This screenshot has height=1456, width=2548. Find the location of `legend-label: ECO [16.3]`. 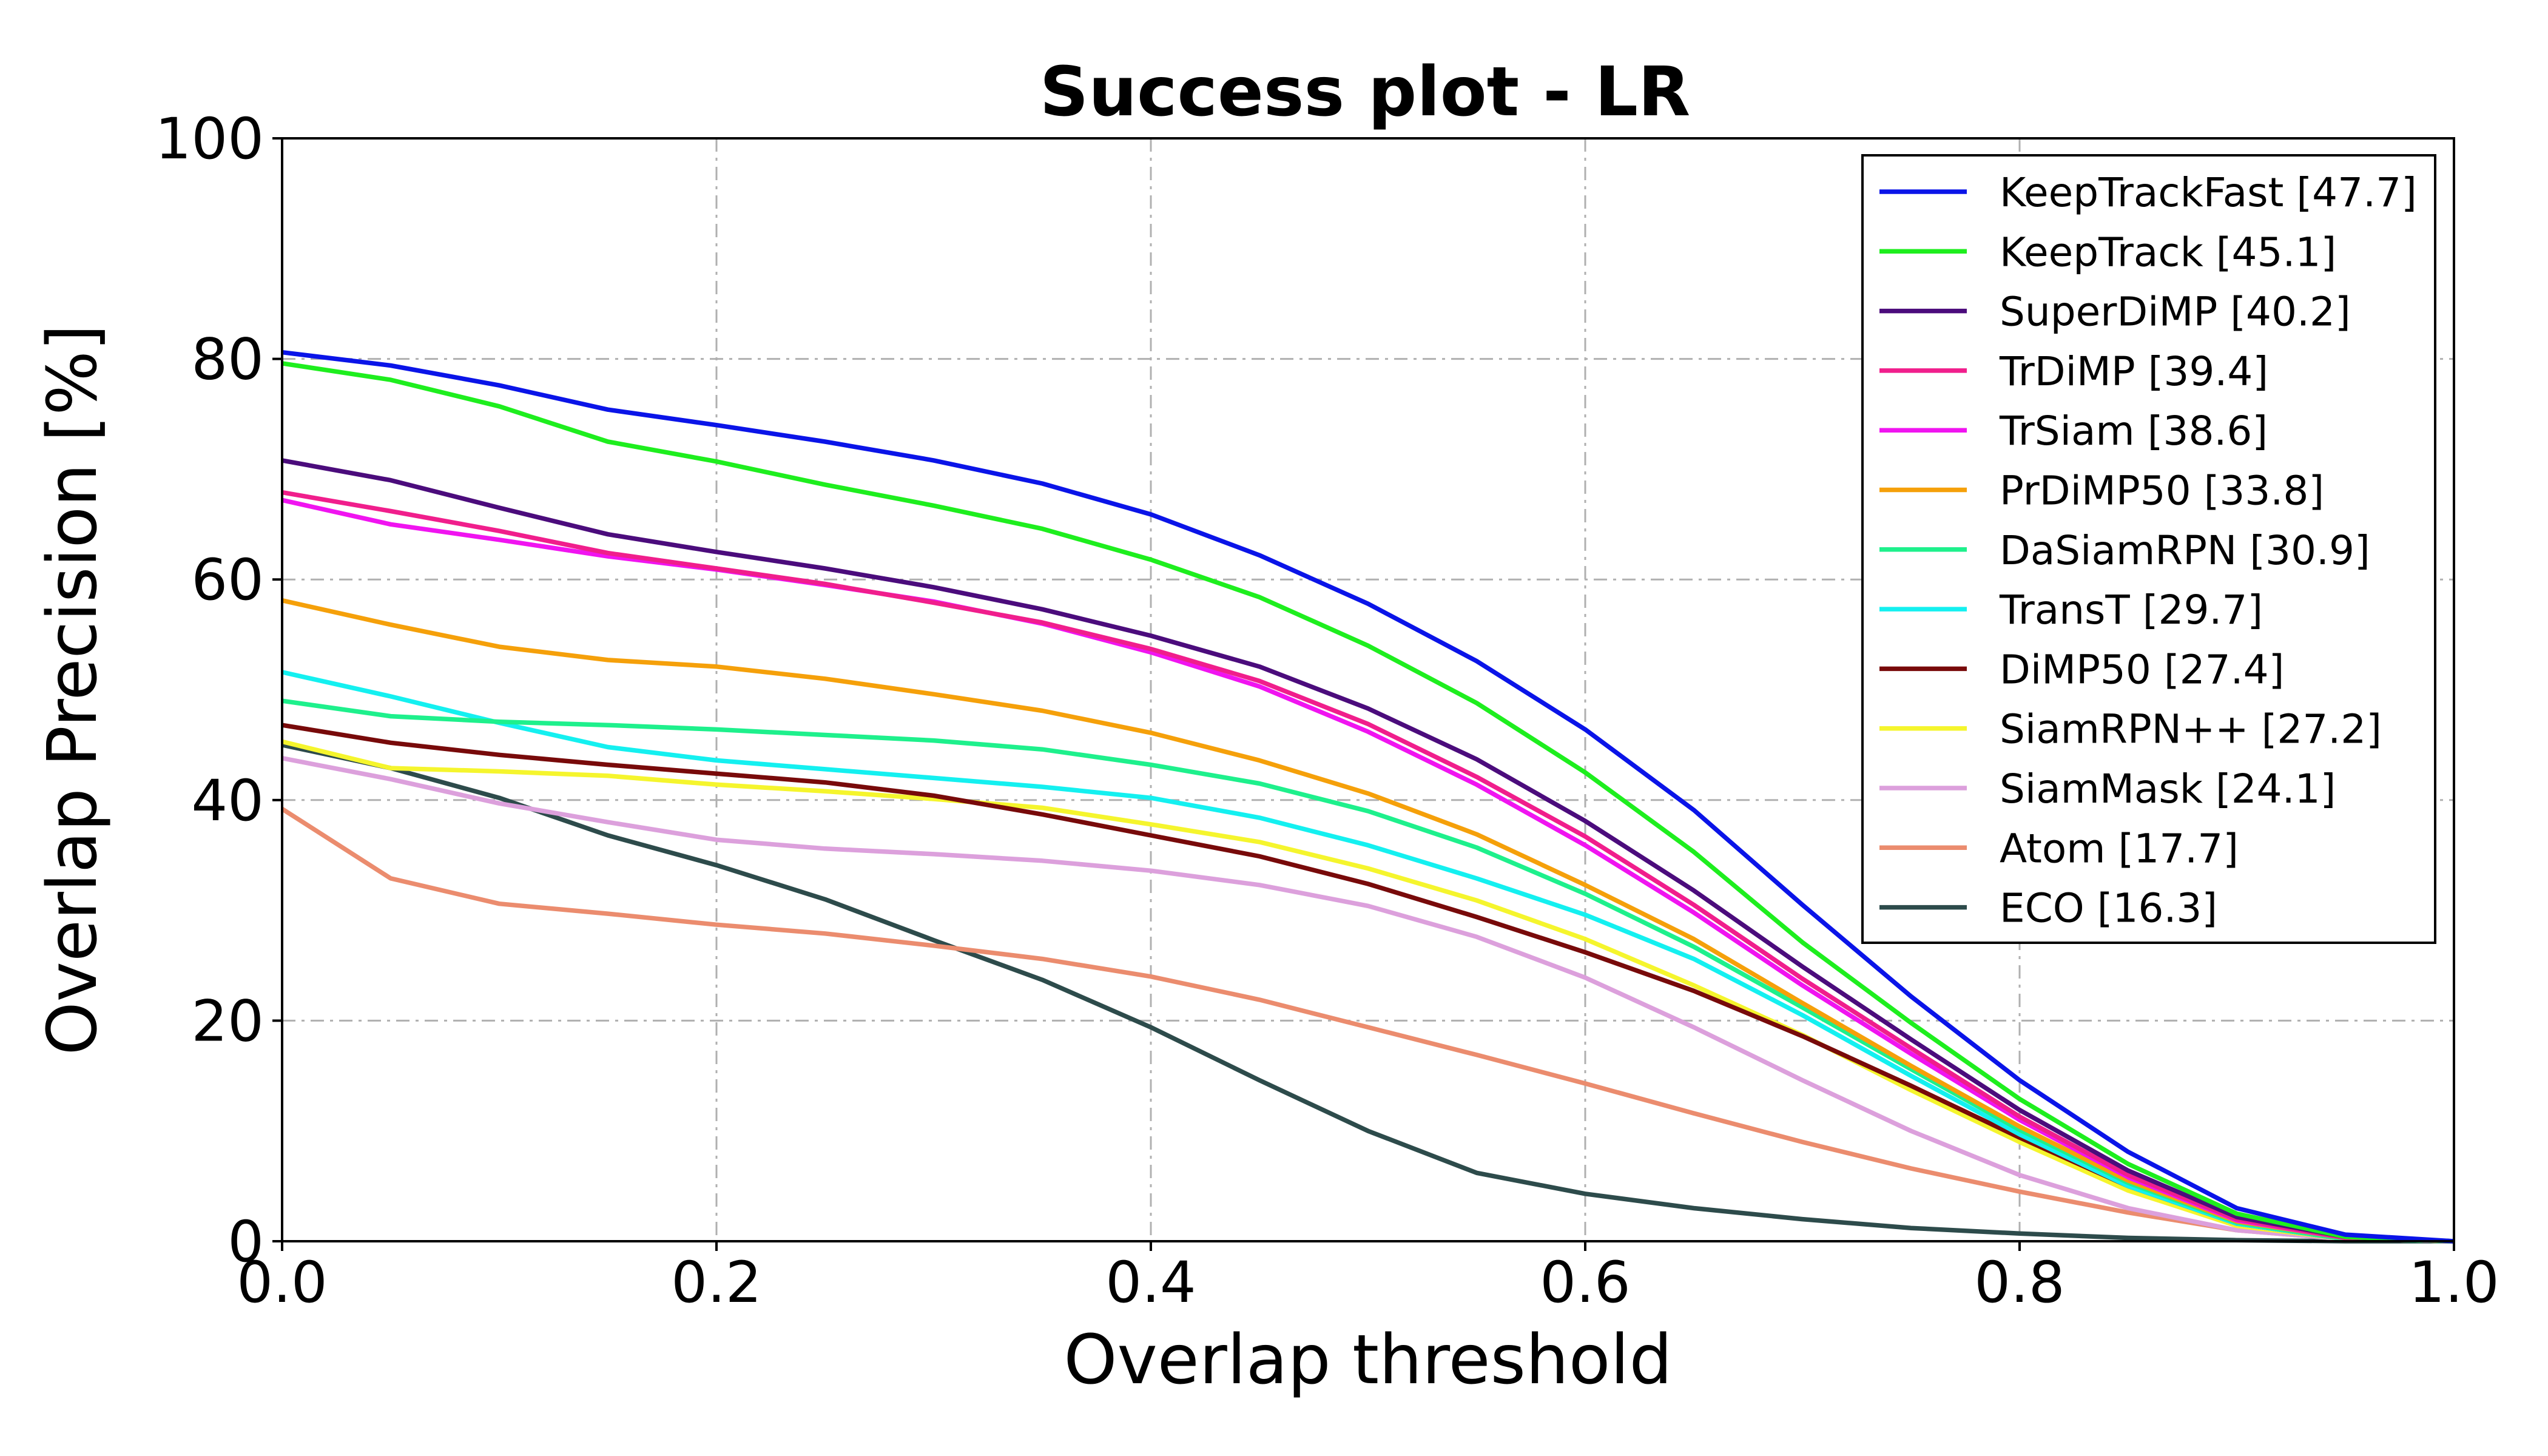

legend-label: ECO [16.3] is located at coordinates (2108, 908).